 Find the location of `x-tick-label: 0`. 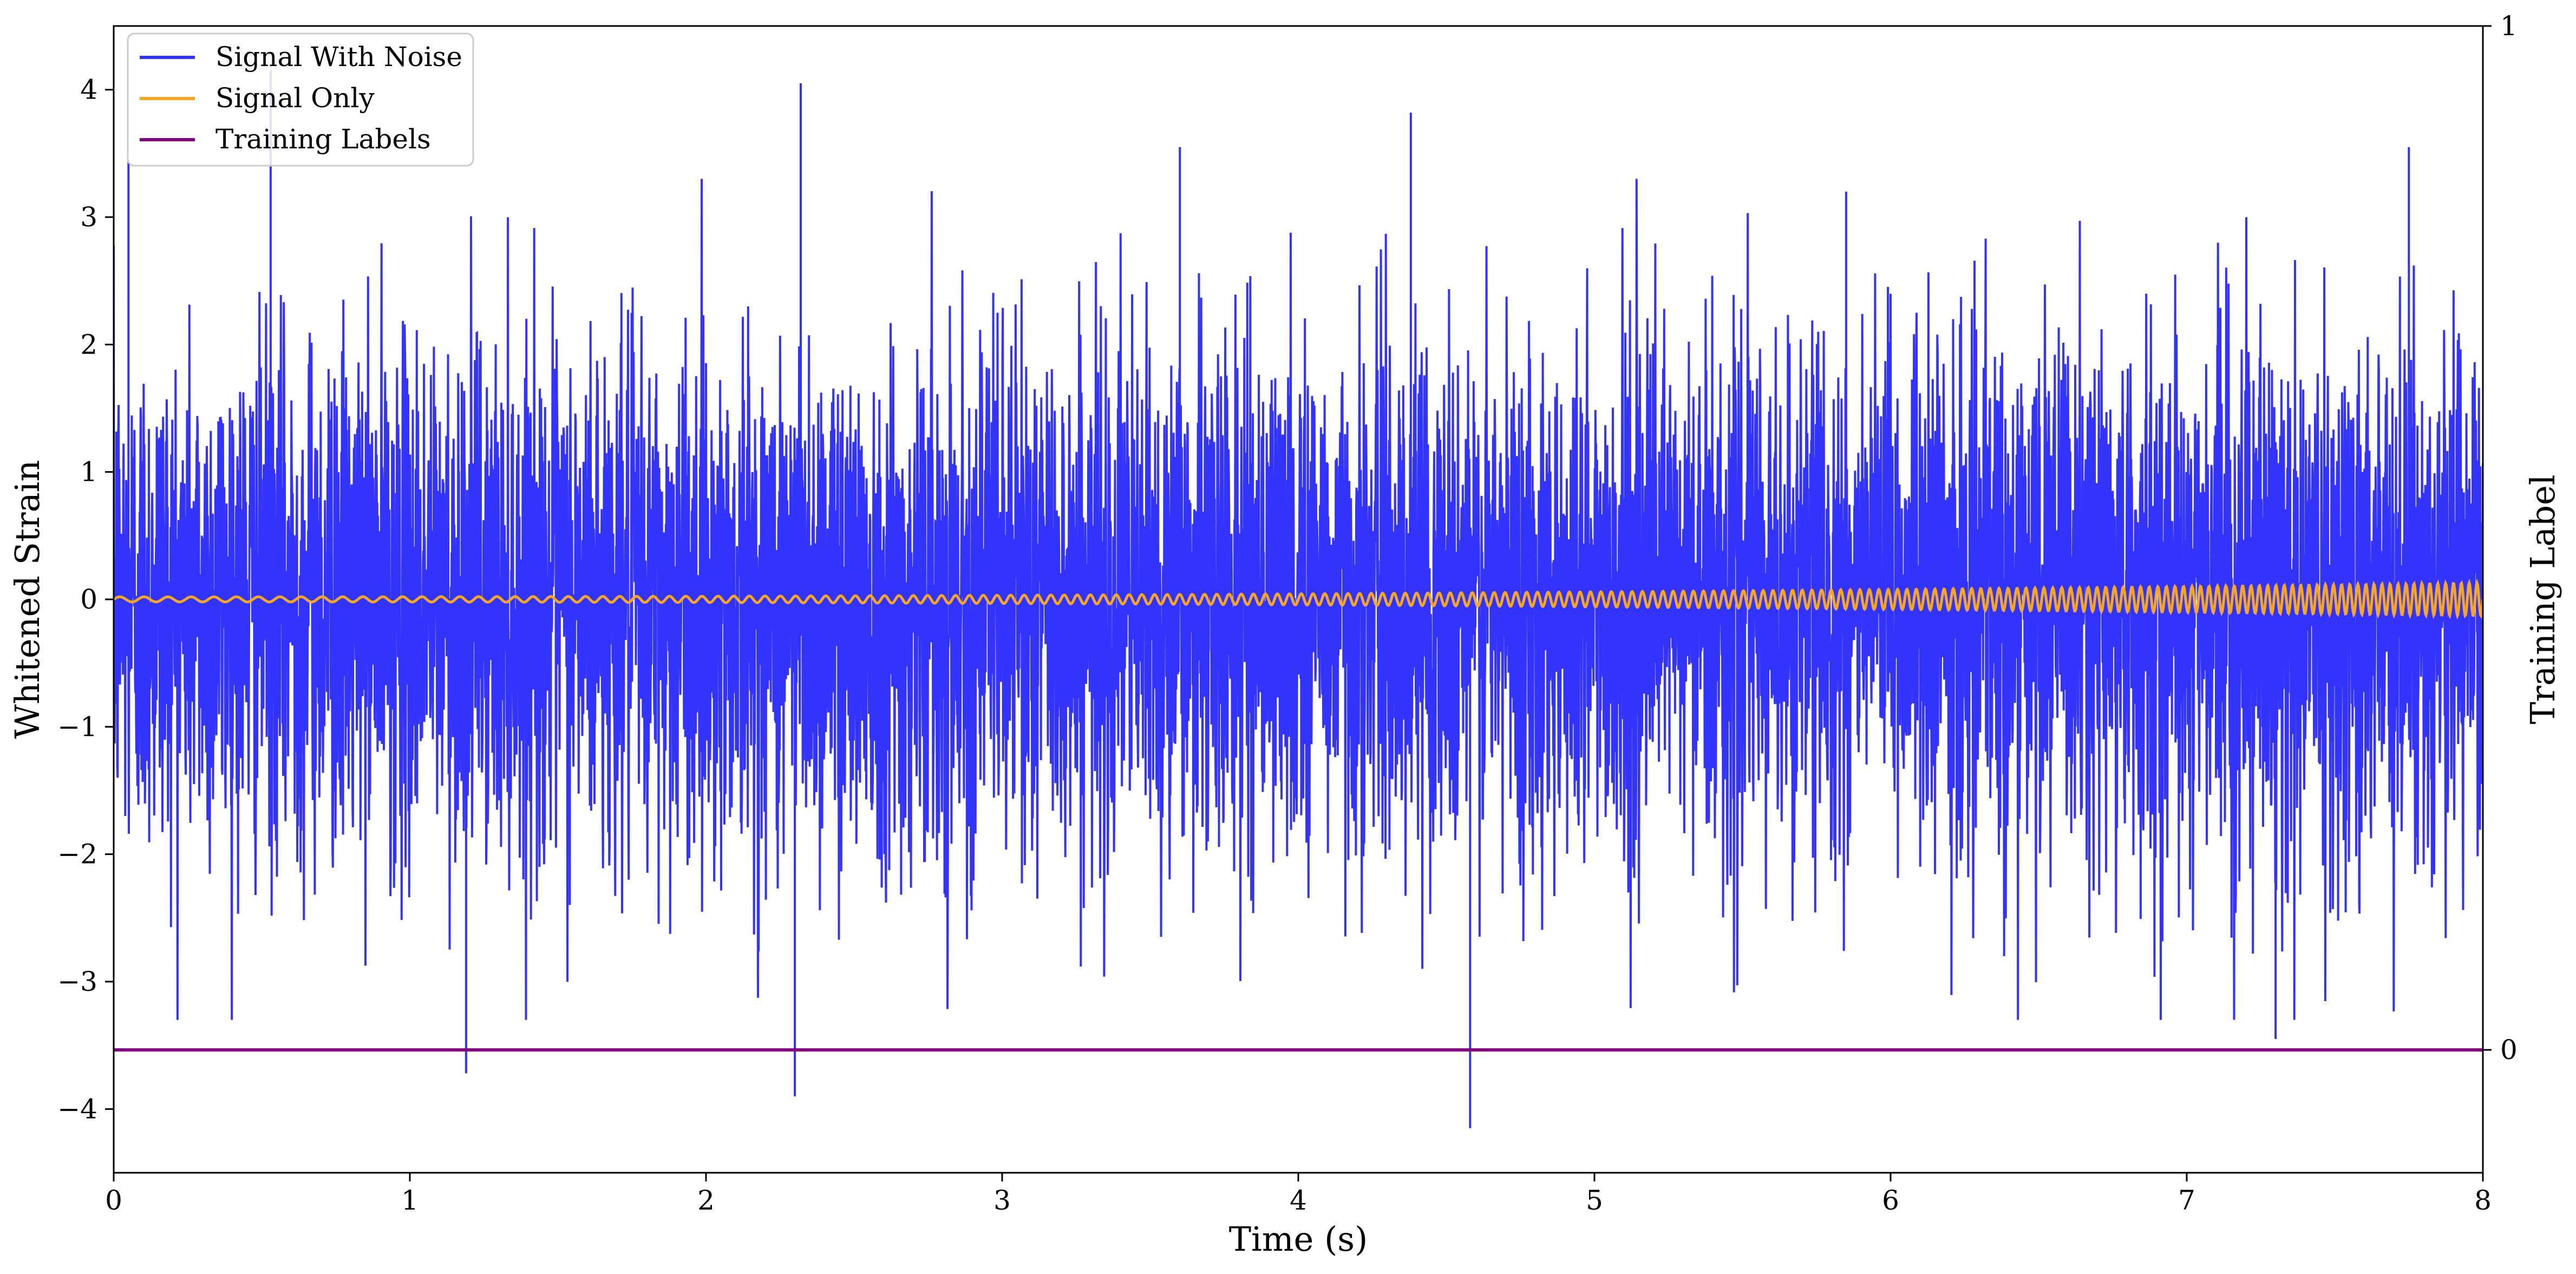

x-tick-label: 0 is located at coordinates (113, 1200).